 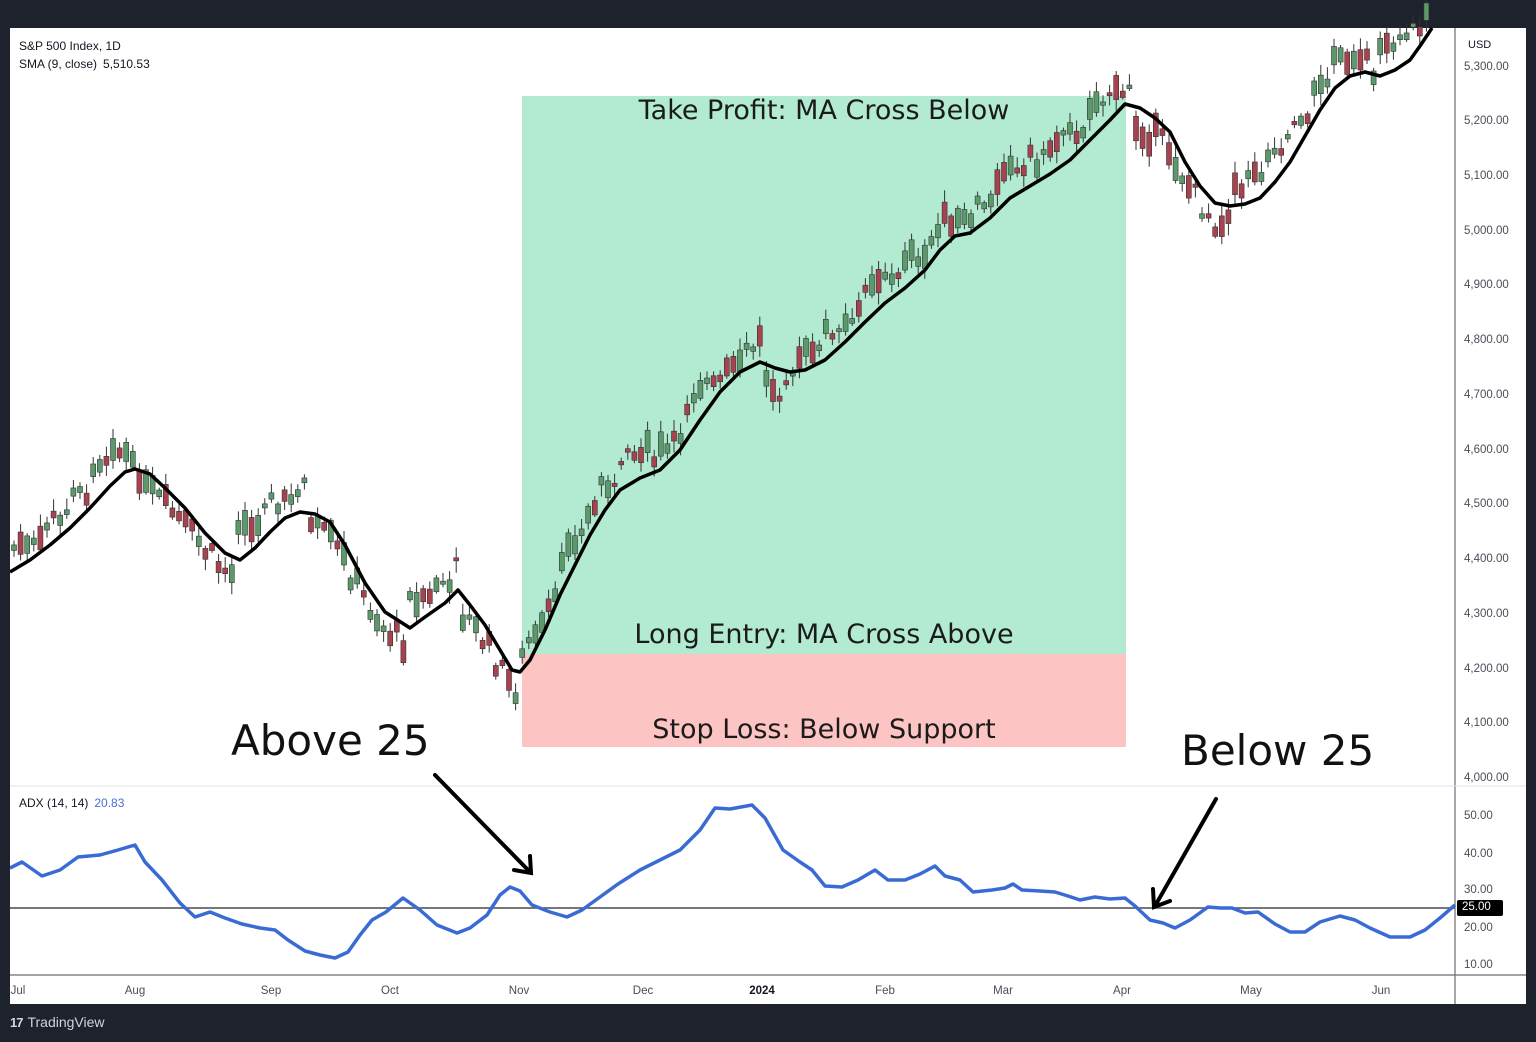 What do you see at coordinates (733, 881) in the screenshot?
I see `adx-line` at bounding box center [733, 881].